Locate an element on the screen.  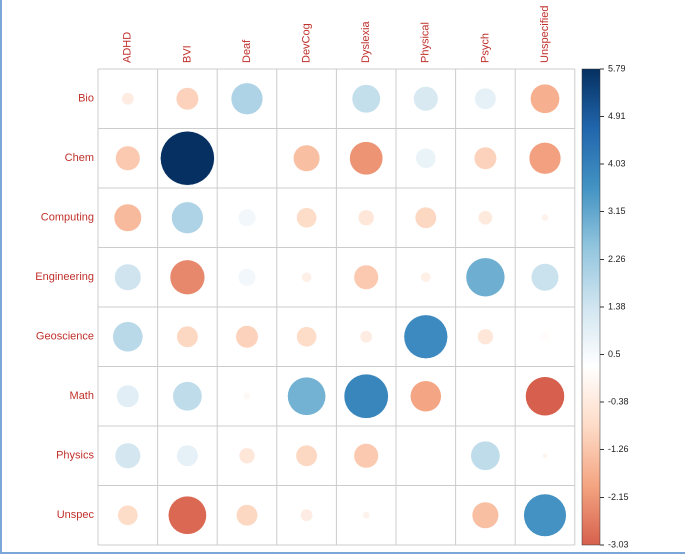
column-label: Physical is located at coordinates (426, 42).